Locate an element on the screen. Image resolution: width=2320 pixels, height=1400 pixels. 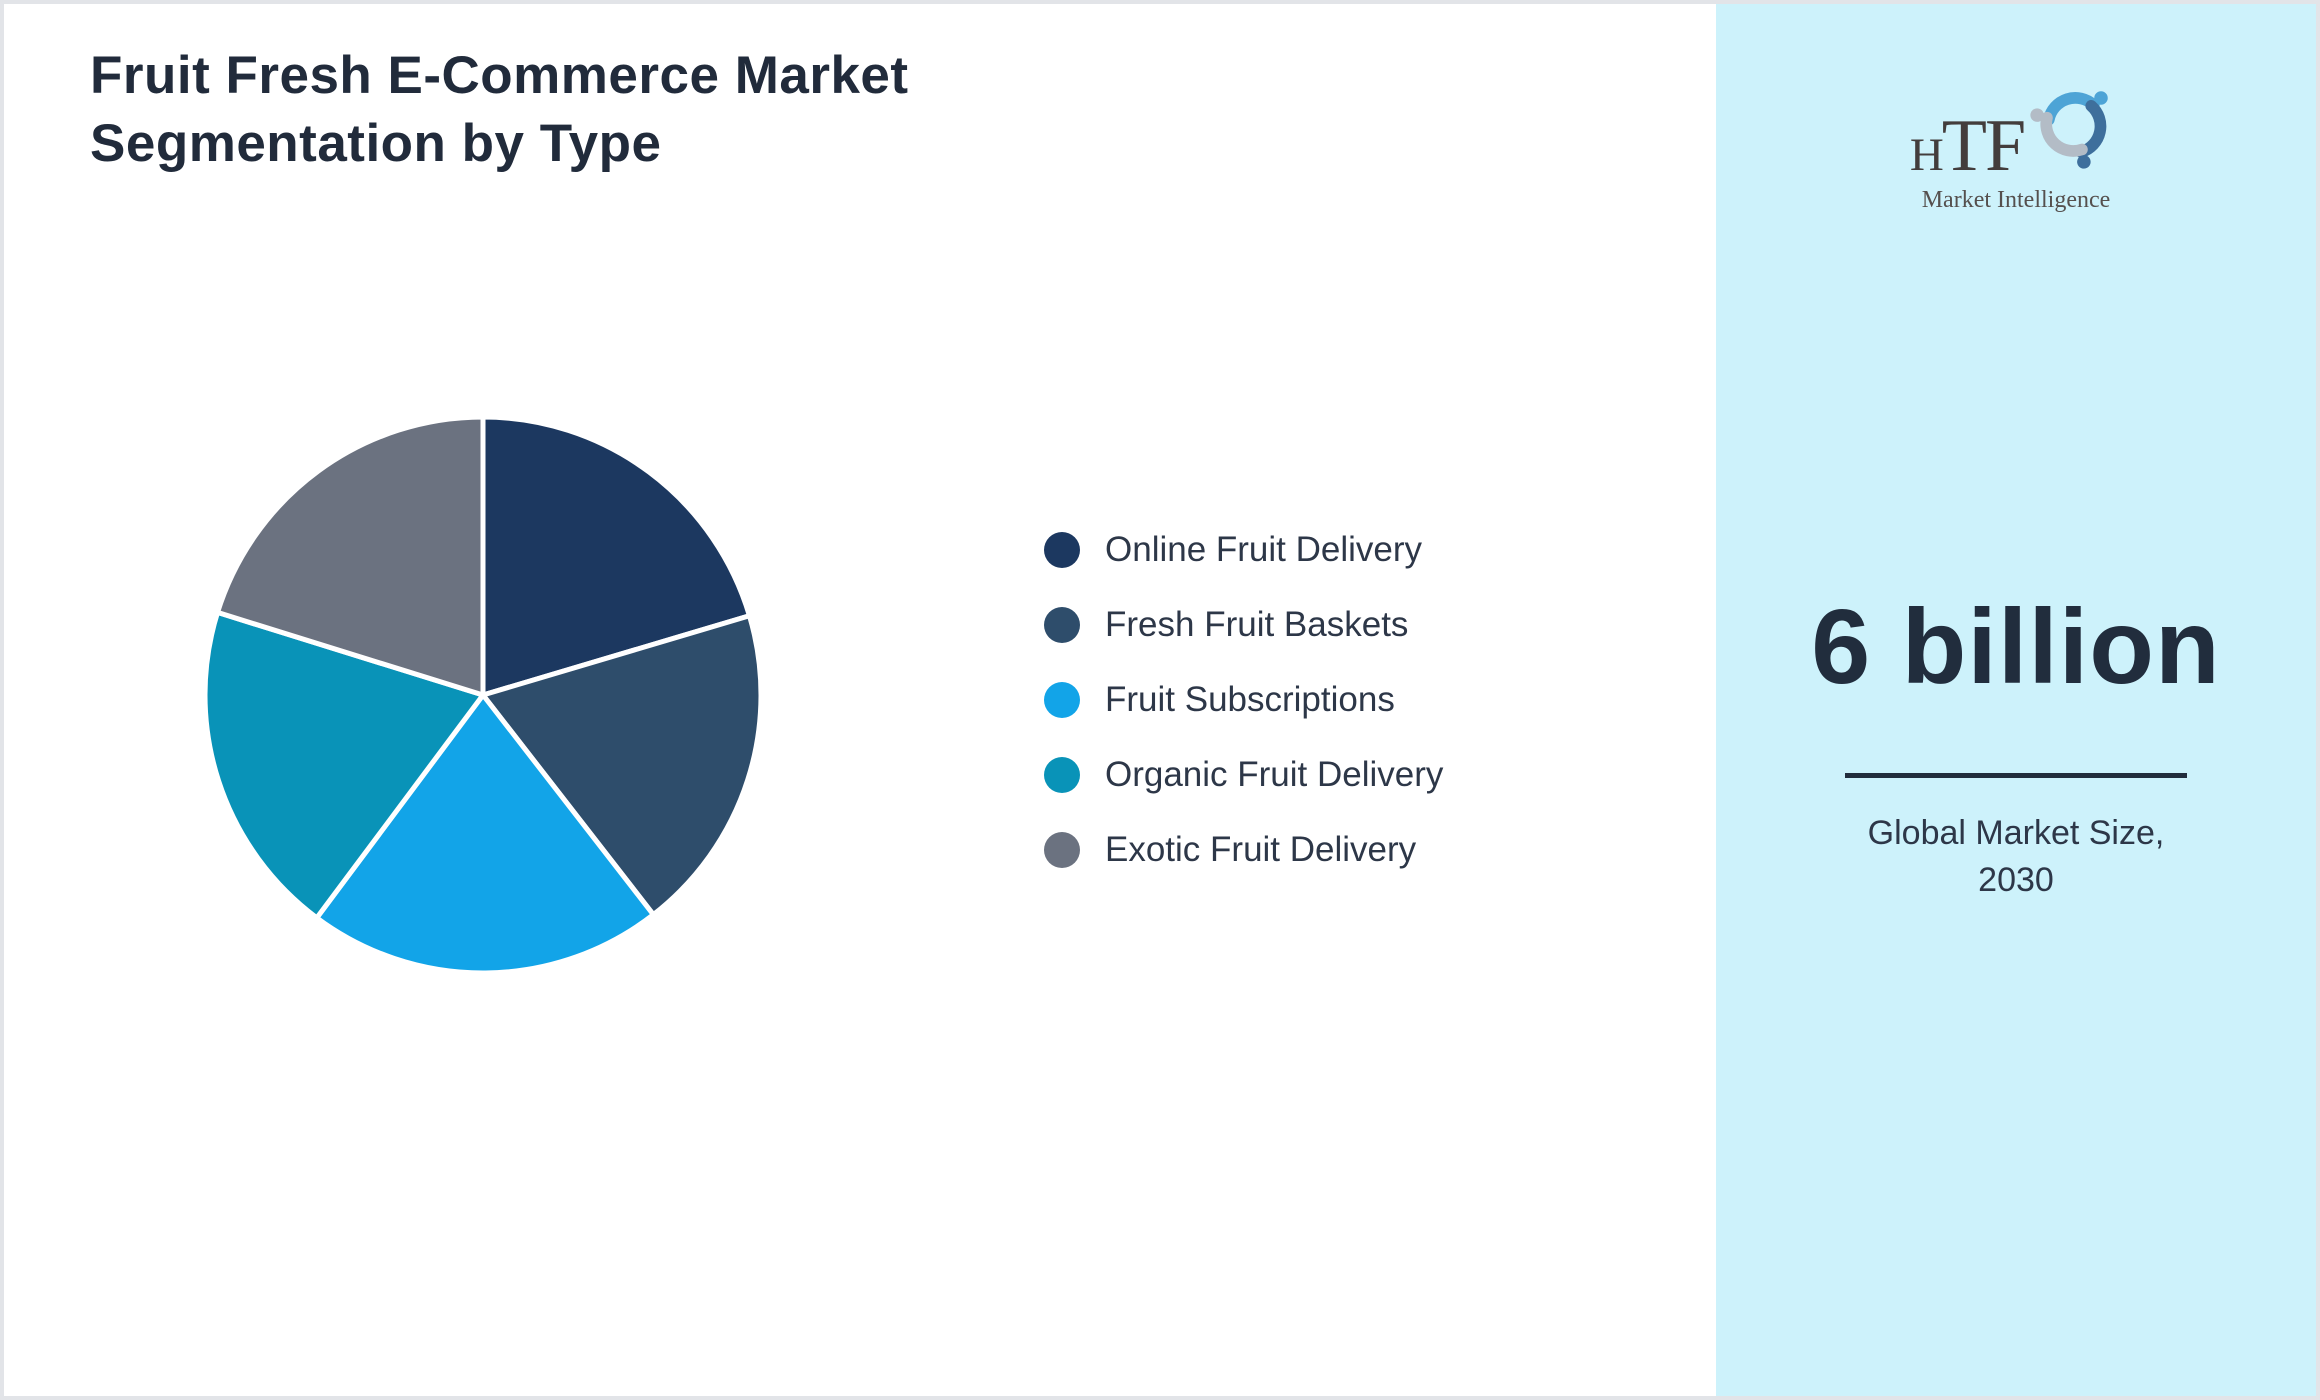
logo-swirl-icon is located at coordinates (2069, 130).